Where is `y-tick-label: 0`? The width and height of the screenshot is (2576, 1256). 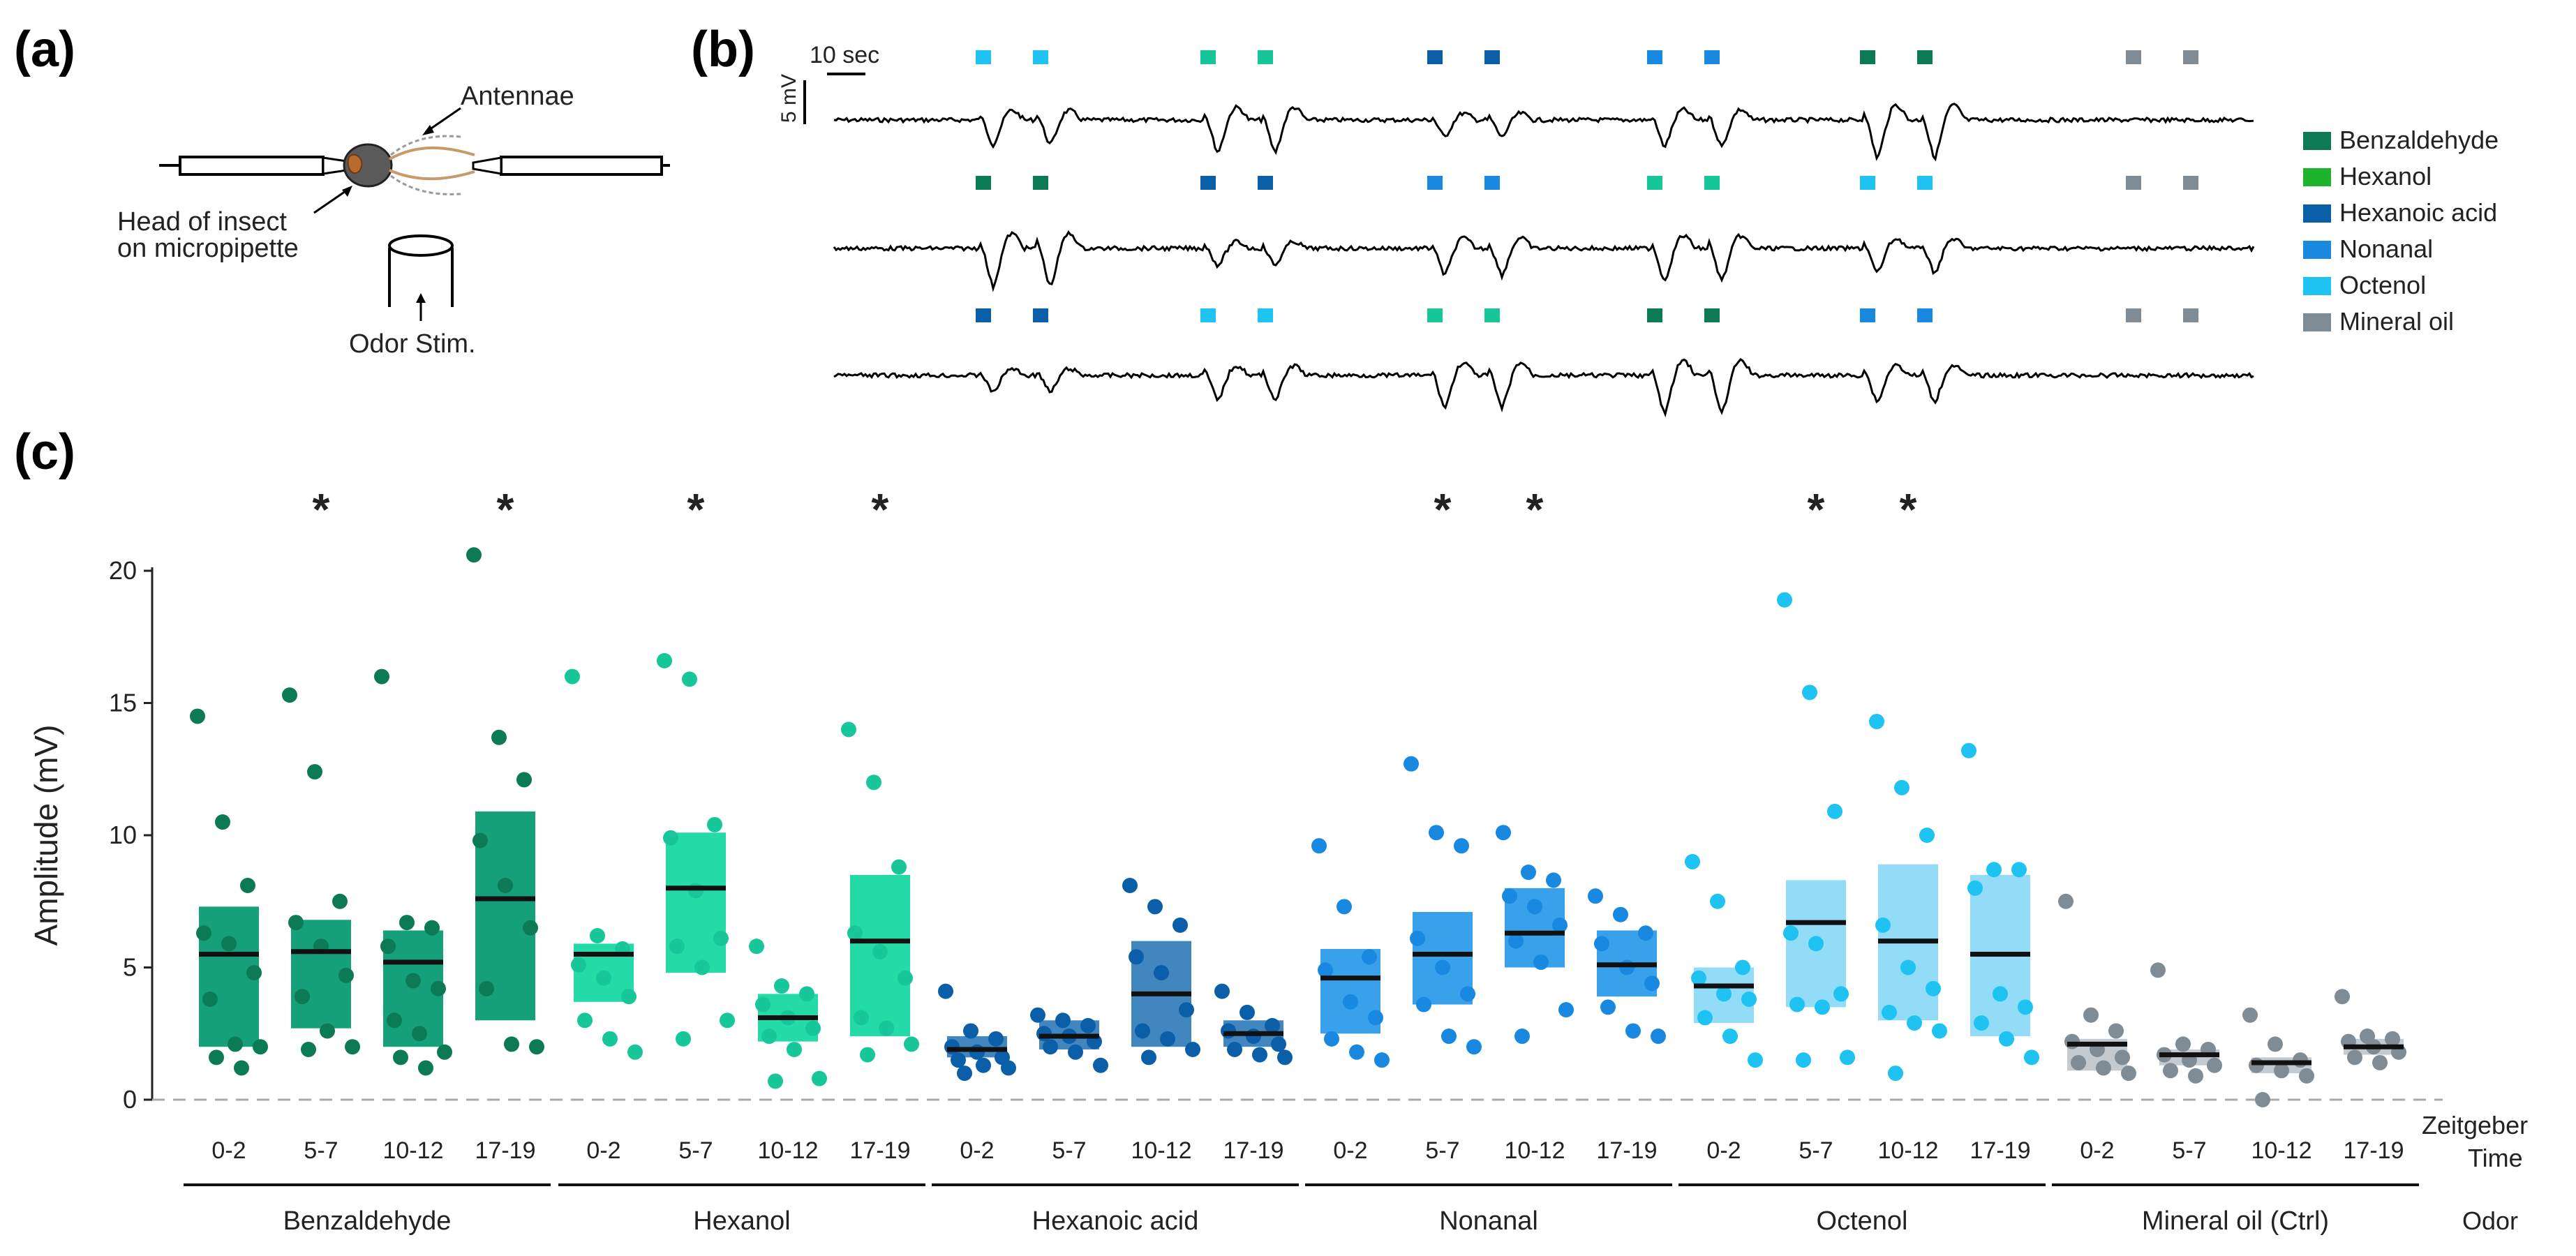 y-tick-label: 0 is located at coordinates (130, 1099).